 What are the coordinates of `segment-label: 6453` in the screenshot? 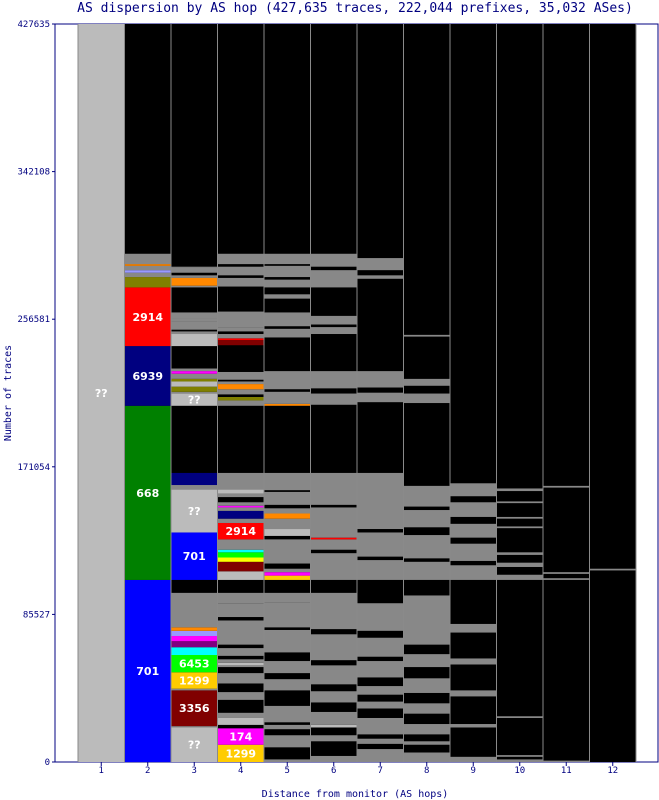 It's located at (194, 664).